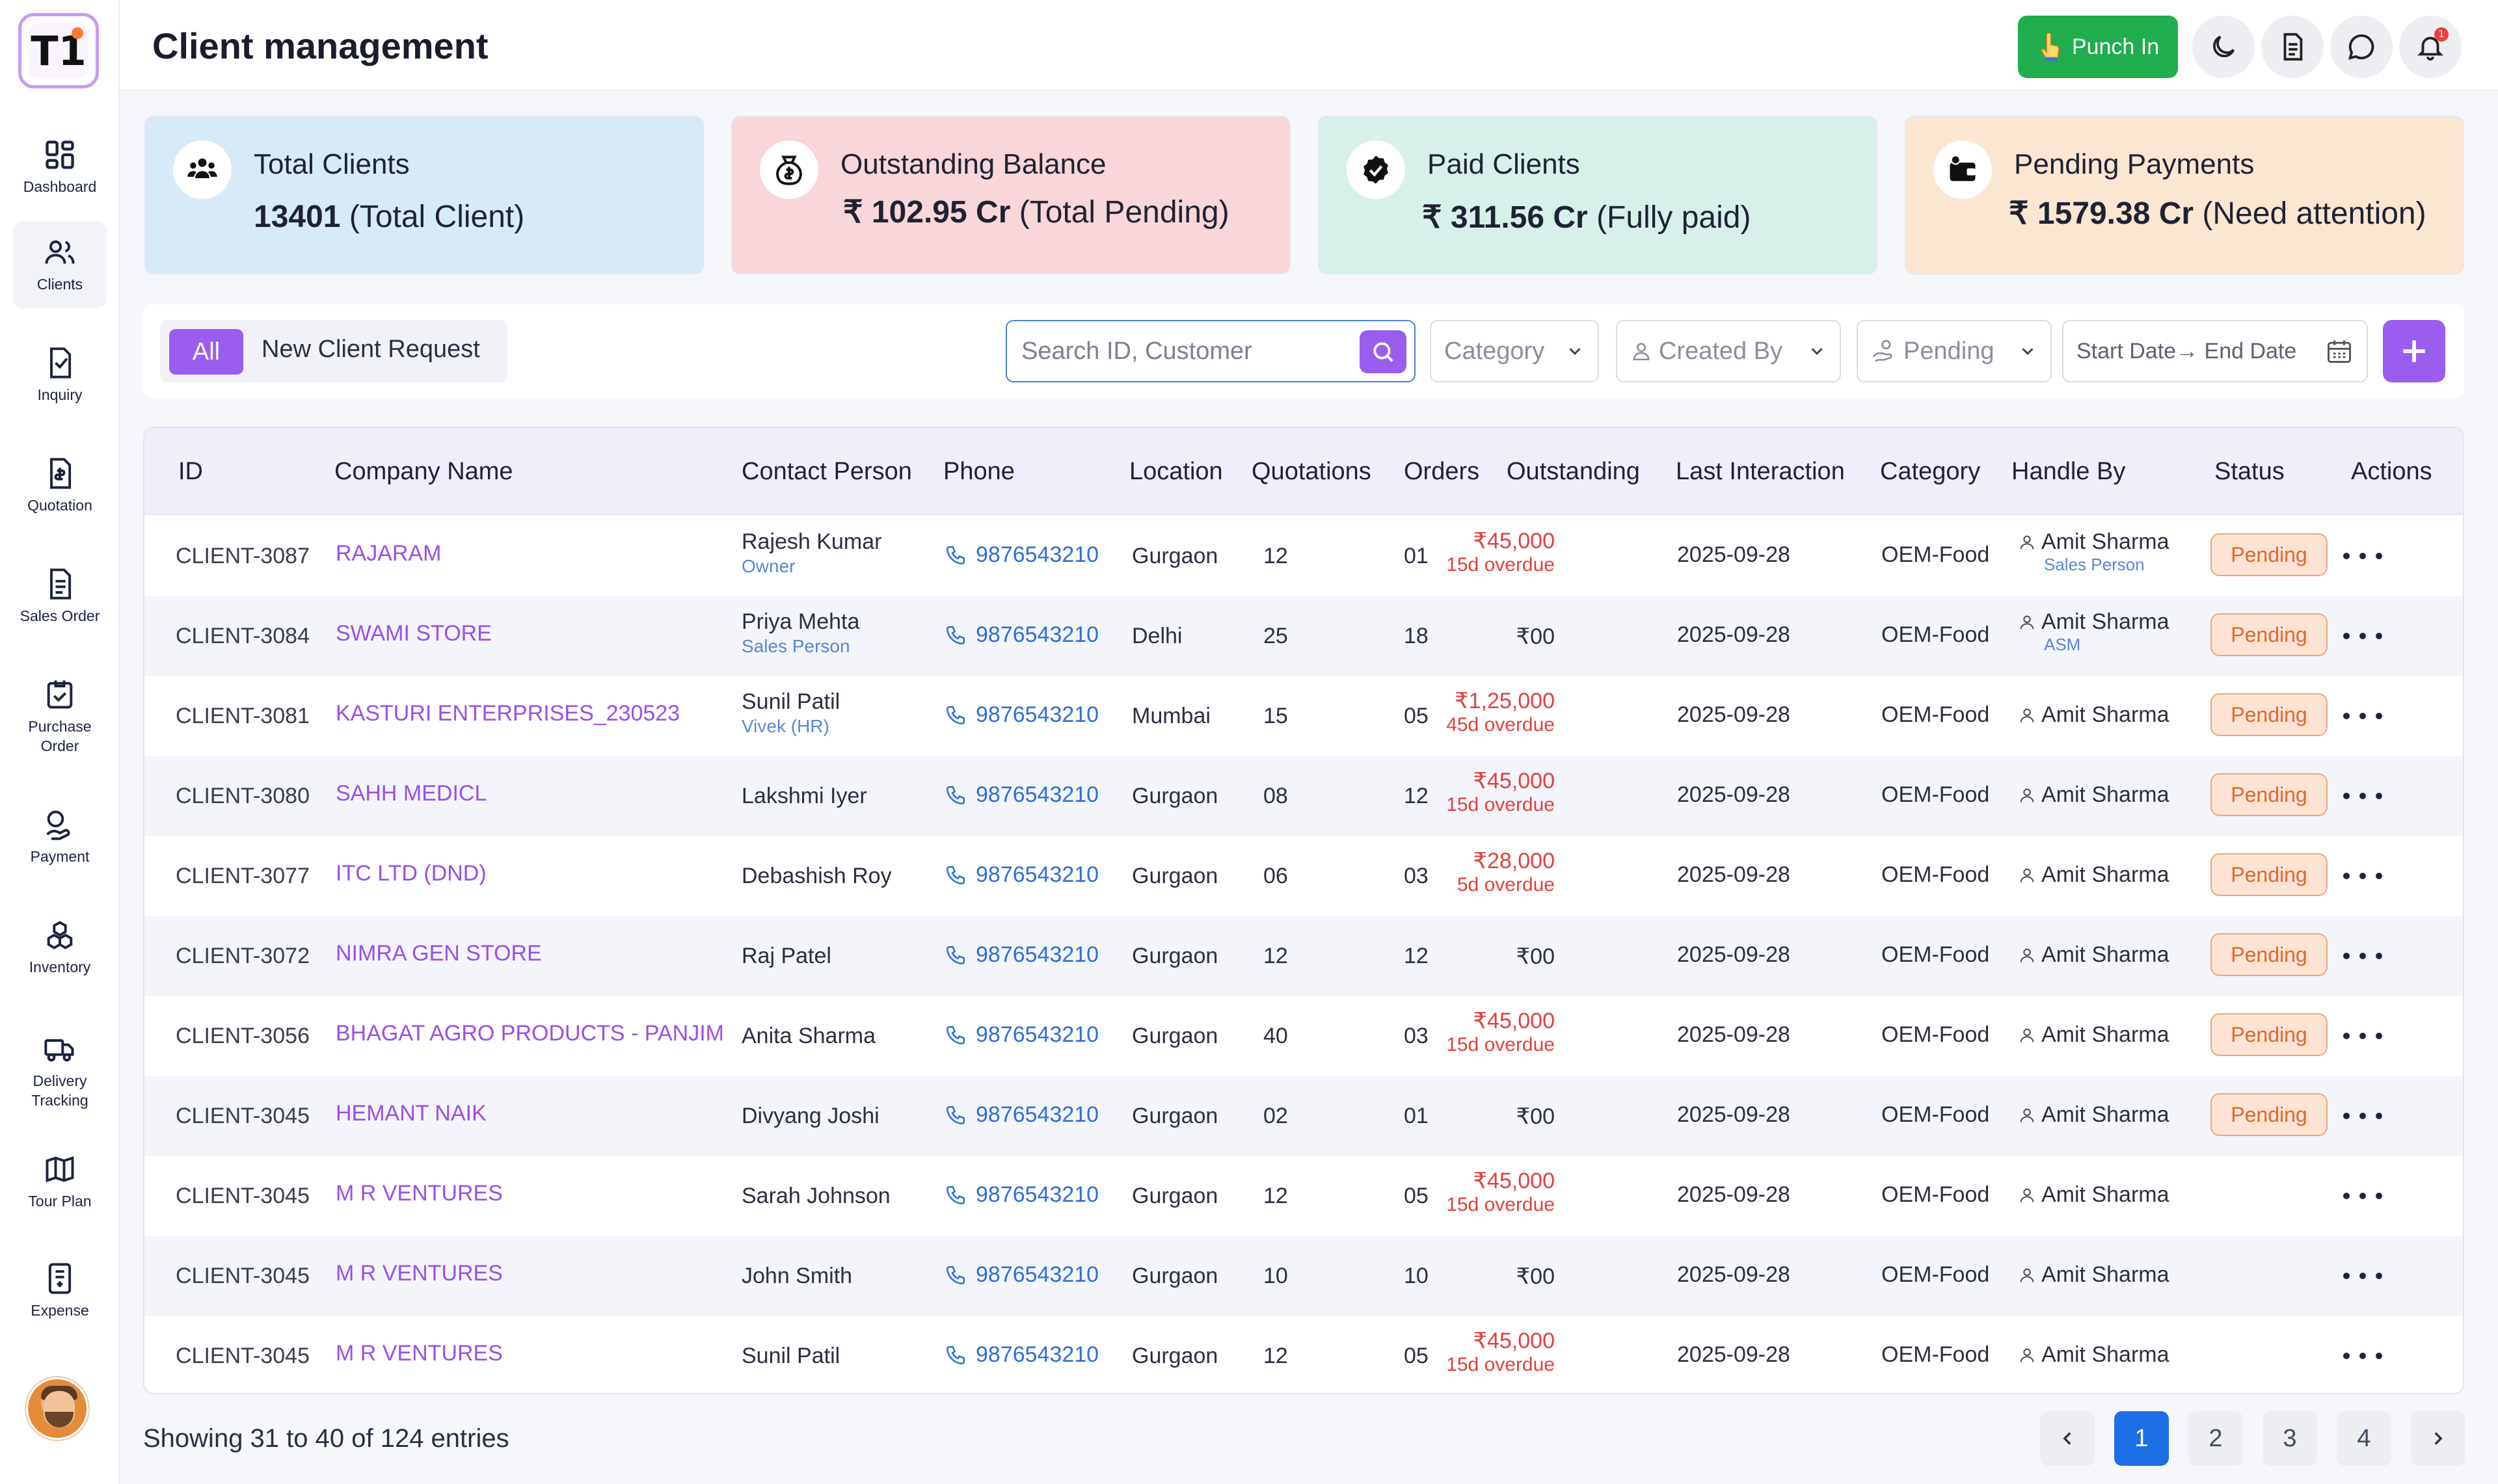  I want to click on column-header-company: Company Name, so click(423, 472).